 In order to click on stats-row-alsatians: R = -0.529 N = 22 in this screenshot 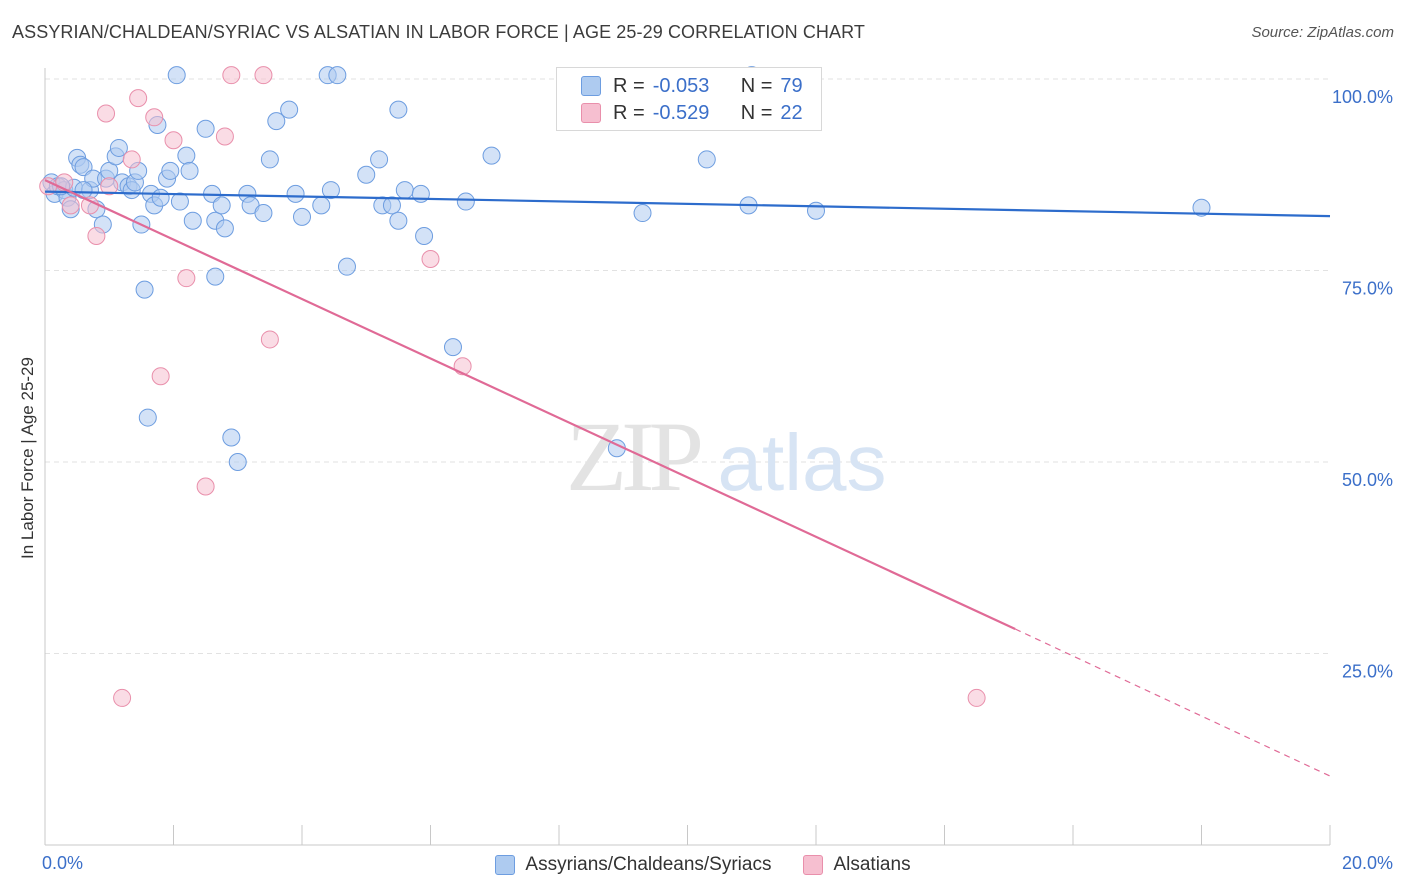, I will do `click(692, 113)`.